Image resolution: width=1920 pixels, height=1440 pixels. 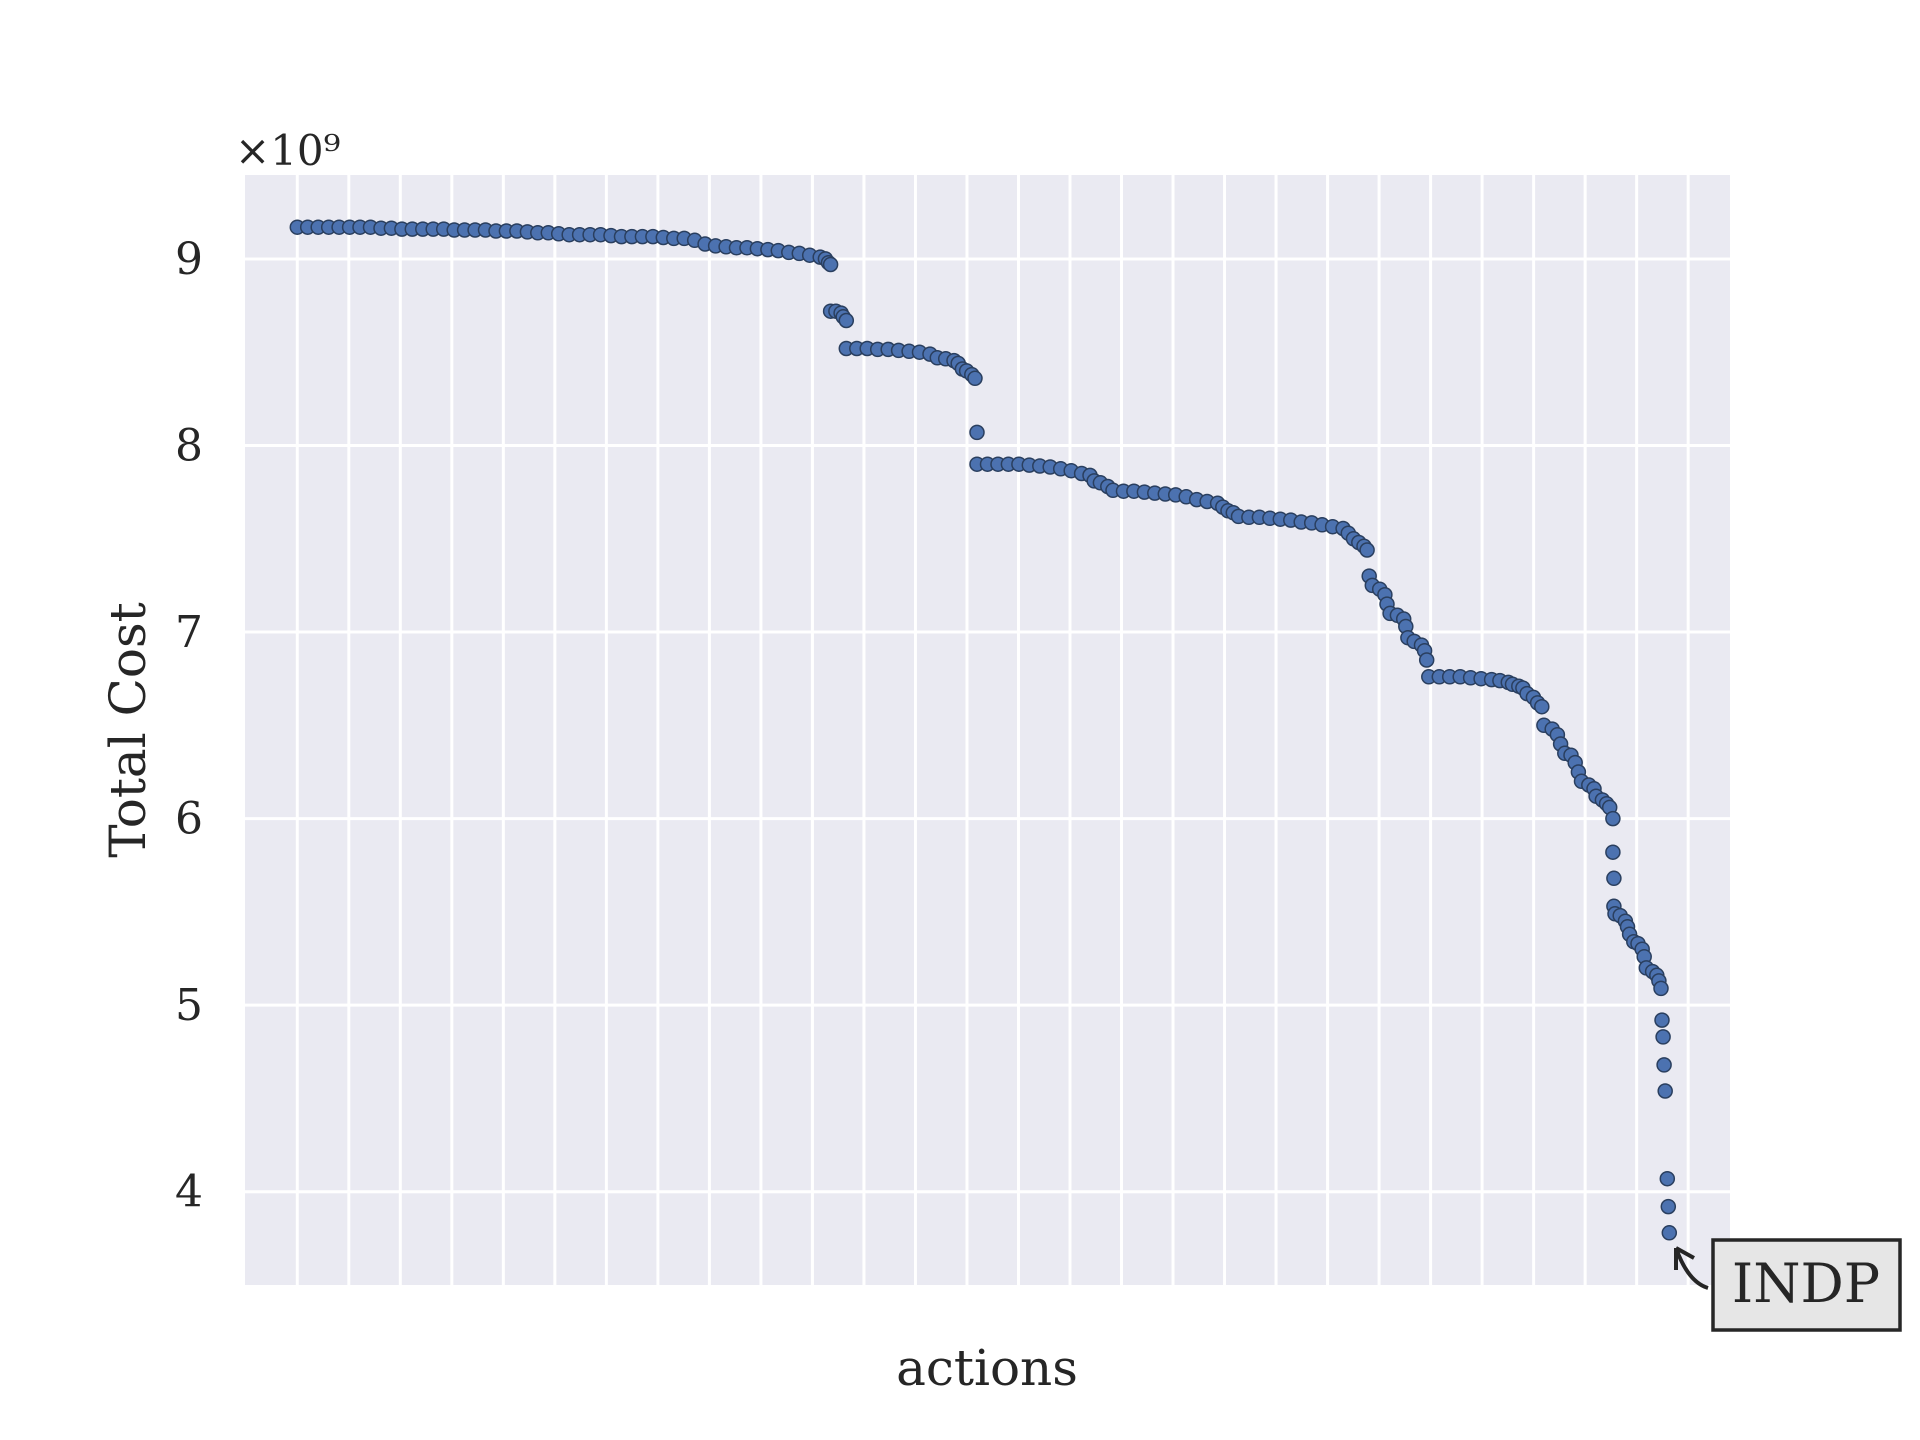 What do you see at coordinates (128, 729) in the screenshot?
I see `y-axis-title: Total Cost` at bounding box center [128, 729].